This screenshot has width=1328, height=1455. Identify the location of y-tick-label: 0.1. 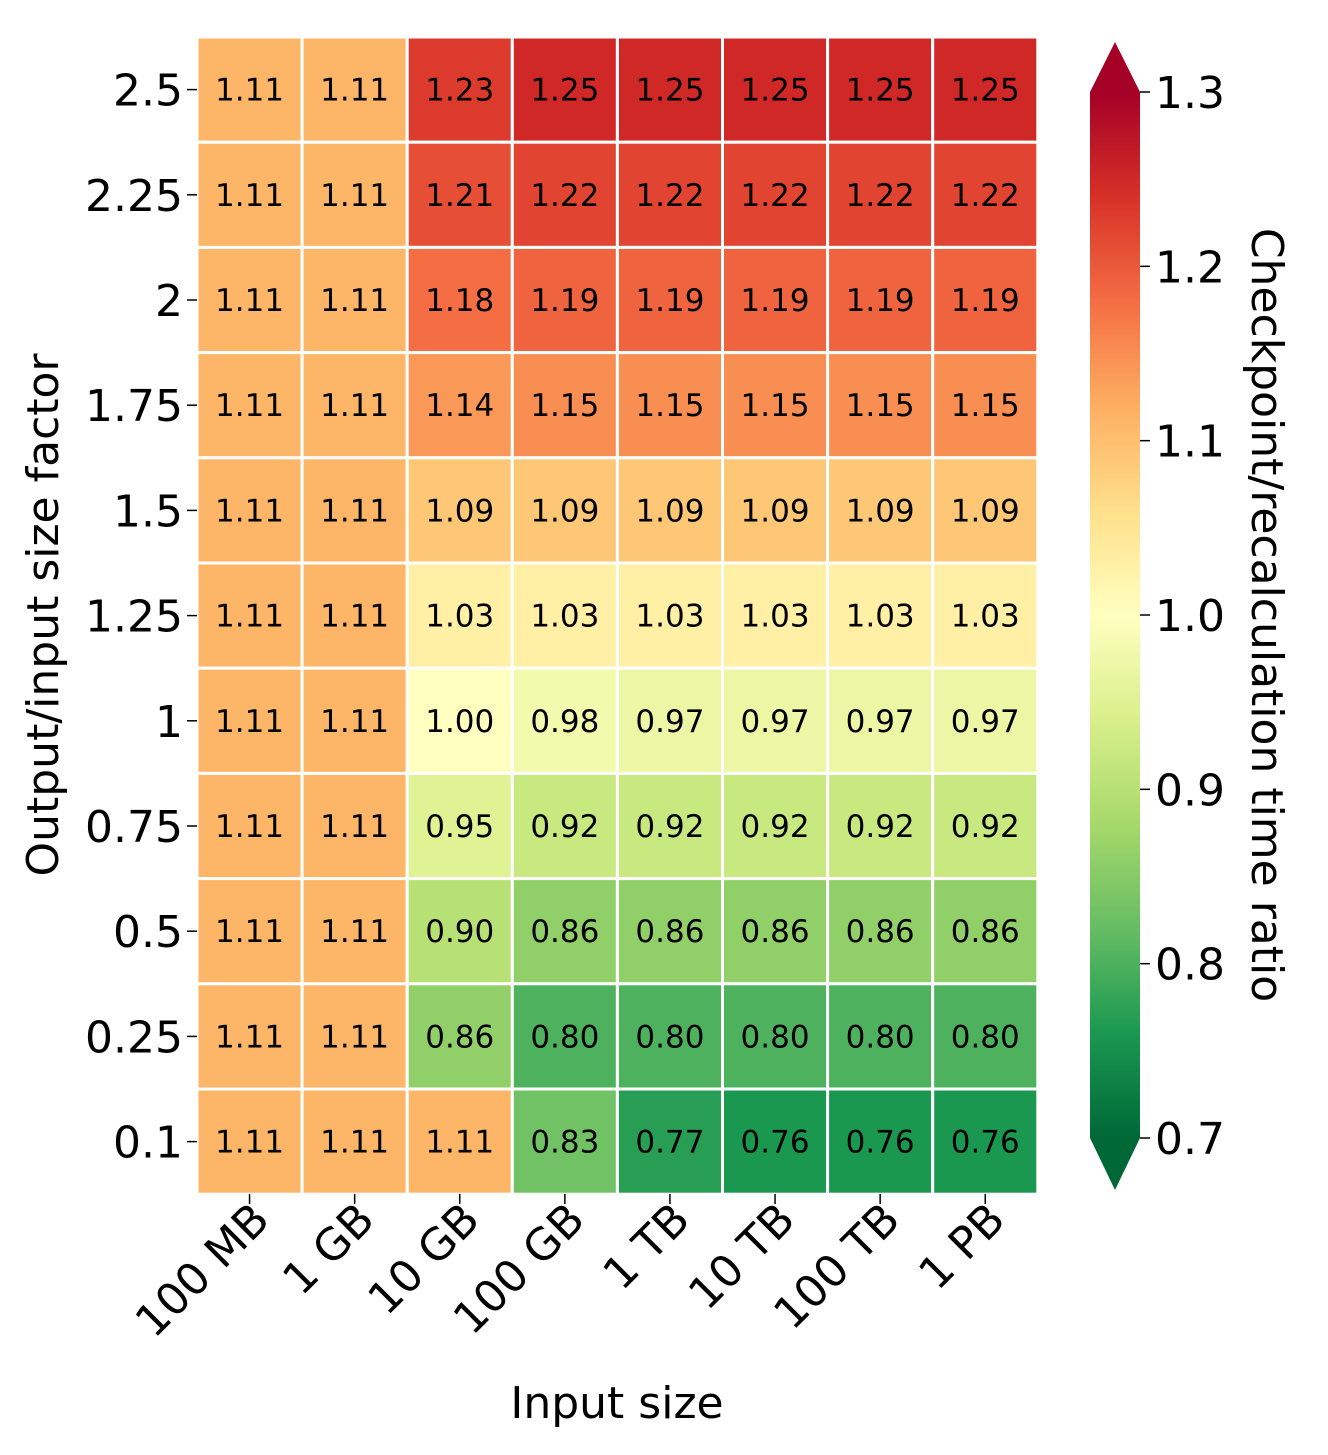
(148, 1143).